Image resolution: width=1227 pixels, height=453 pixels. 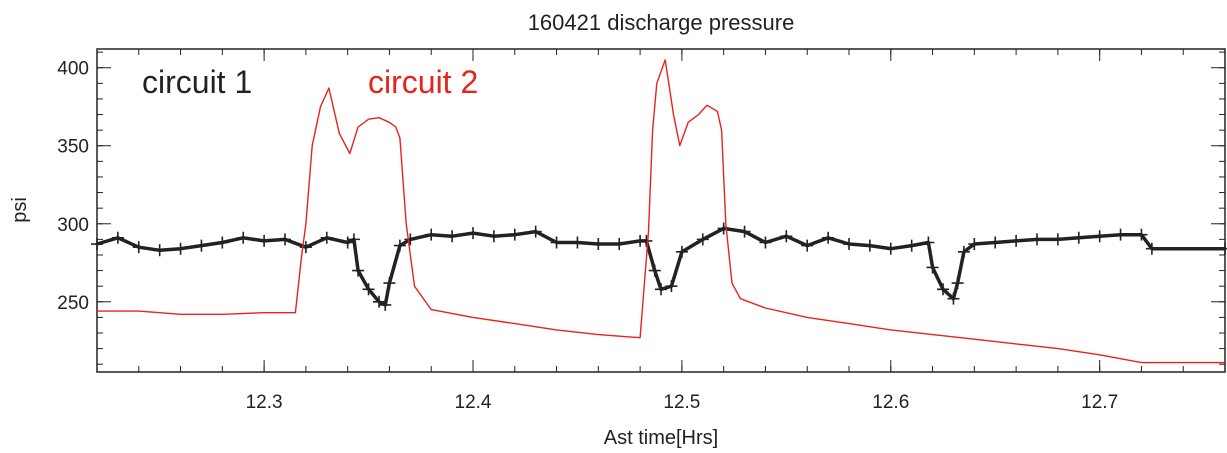 What do you see at coordinates (681, 402) in the screenshot?
I see `x-tick-label: 12.5` at bounding box center [681, 402].